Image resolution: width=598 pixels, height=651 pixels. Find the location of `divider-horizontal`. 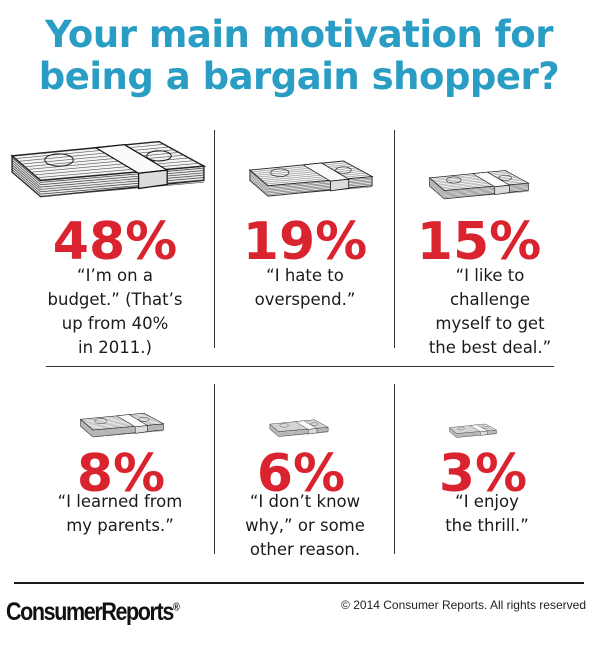

divider-horizontal is located at coordinates (300, 366).